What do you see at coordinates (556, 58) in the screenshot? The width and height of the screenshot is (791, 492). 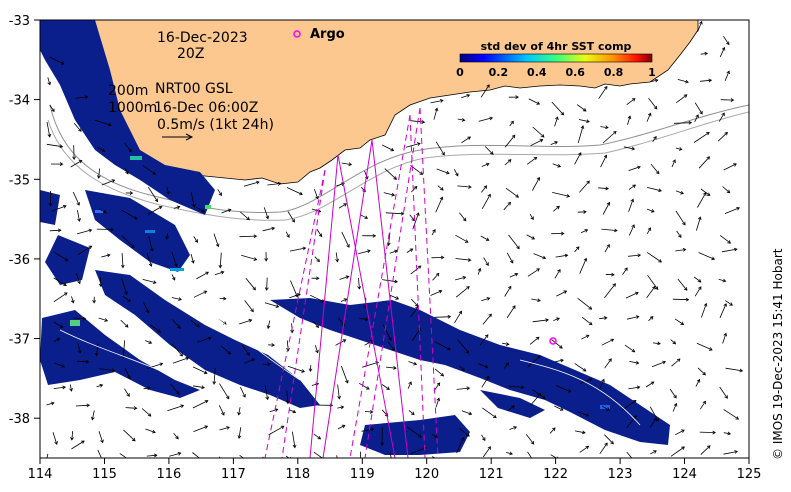 I see `colorbar-gradient` at bounding box center [556, 58].